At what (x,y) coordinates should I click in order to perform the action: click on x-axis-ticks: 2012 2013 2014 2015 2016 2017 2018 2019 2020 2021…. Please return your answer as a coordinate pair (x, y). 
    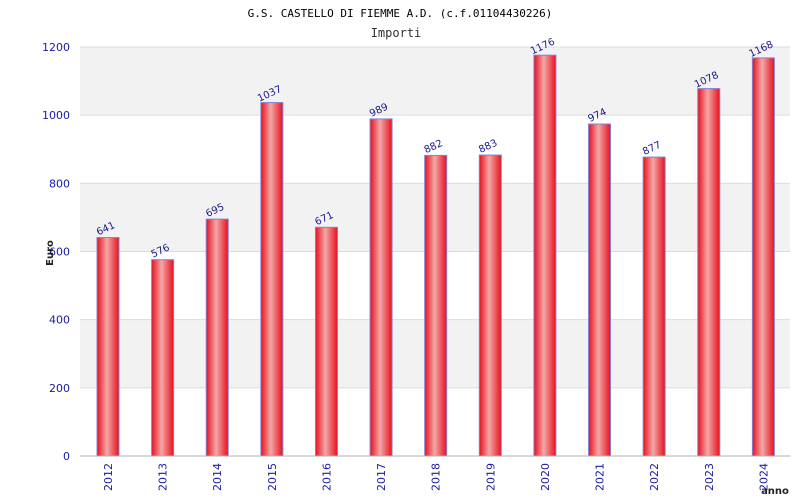
    Looking at the image, I should click on (436, 477).